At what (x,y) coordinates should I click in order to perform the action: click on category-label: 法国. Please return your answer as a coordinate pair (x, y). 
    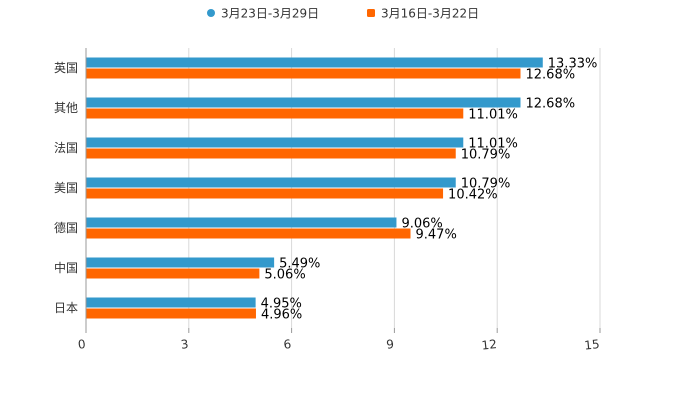
    Looking at the image, I should click on (66, 148).